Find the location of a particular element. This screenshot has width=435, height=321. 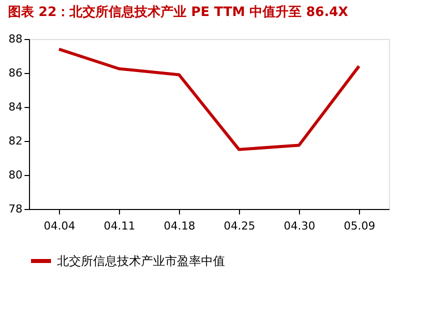

x-tick-label: 04.25 is located at coordinates (240, 226).